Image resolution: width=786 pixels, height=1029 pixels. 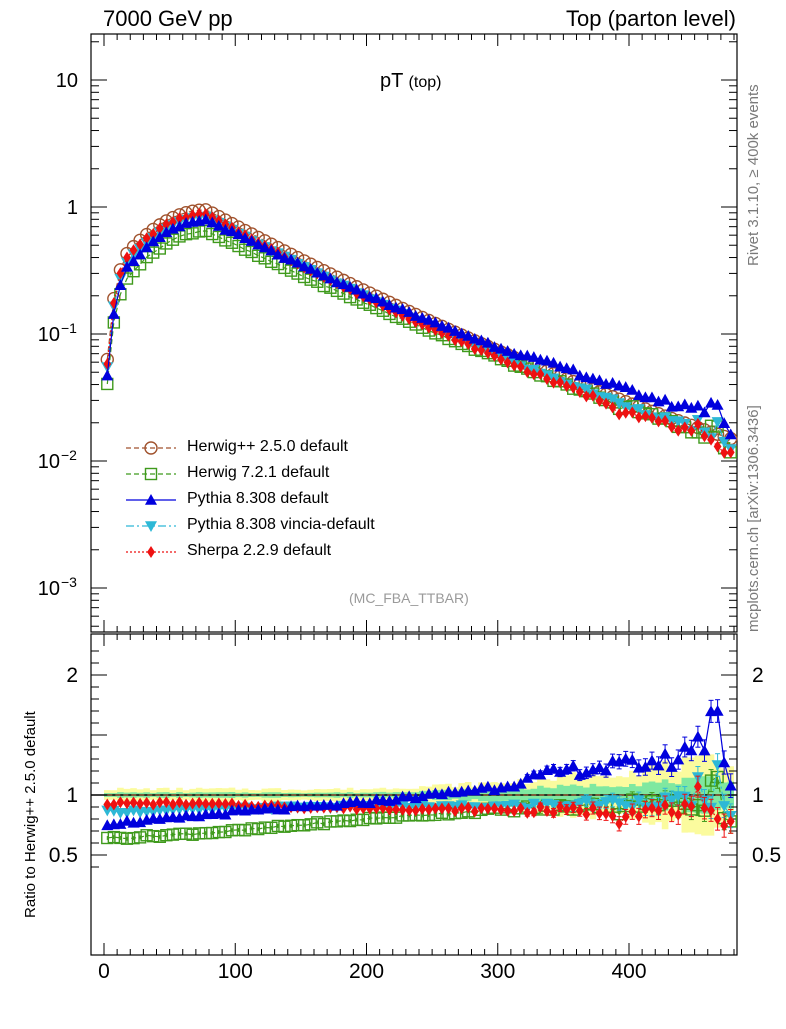 What do you see at coordinates (758, 795) in the screenshot?
I see `y-tick-label-lower-right: 1` at bounding box center [758, 795].